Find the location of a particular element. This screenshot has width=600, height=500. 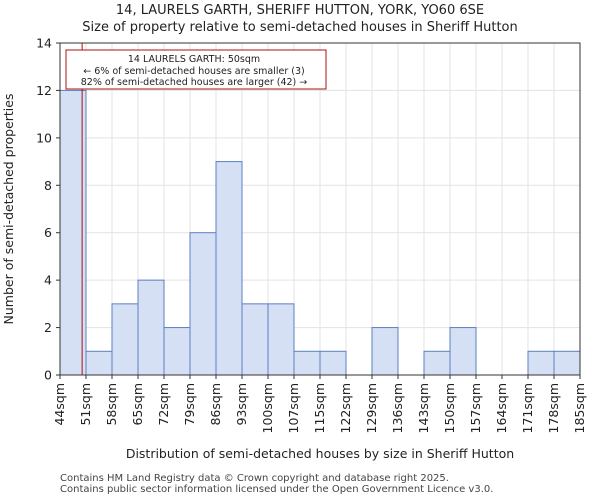

x-tick-label: 129sqm is located at coordinates (371, 408).